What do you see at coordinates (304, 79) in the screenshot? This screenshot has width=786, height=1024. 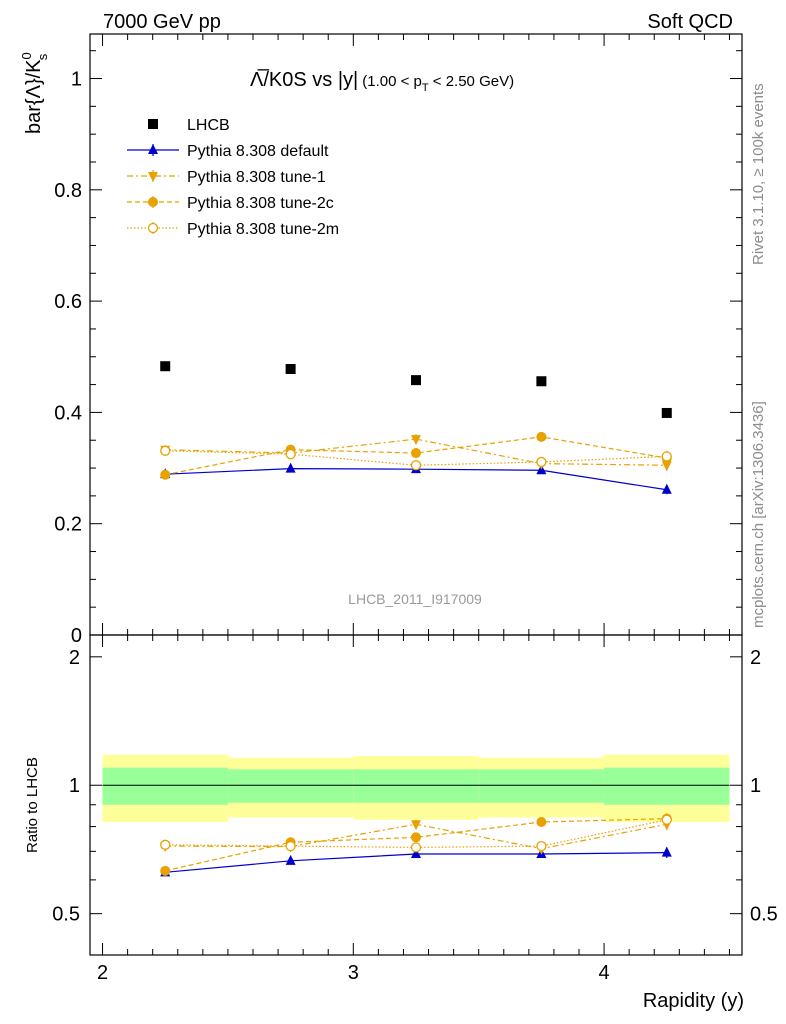 I see `plot-title-main: Λ̅/K0S vs |y|` at bounding box center [304, 79].